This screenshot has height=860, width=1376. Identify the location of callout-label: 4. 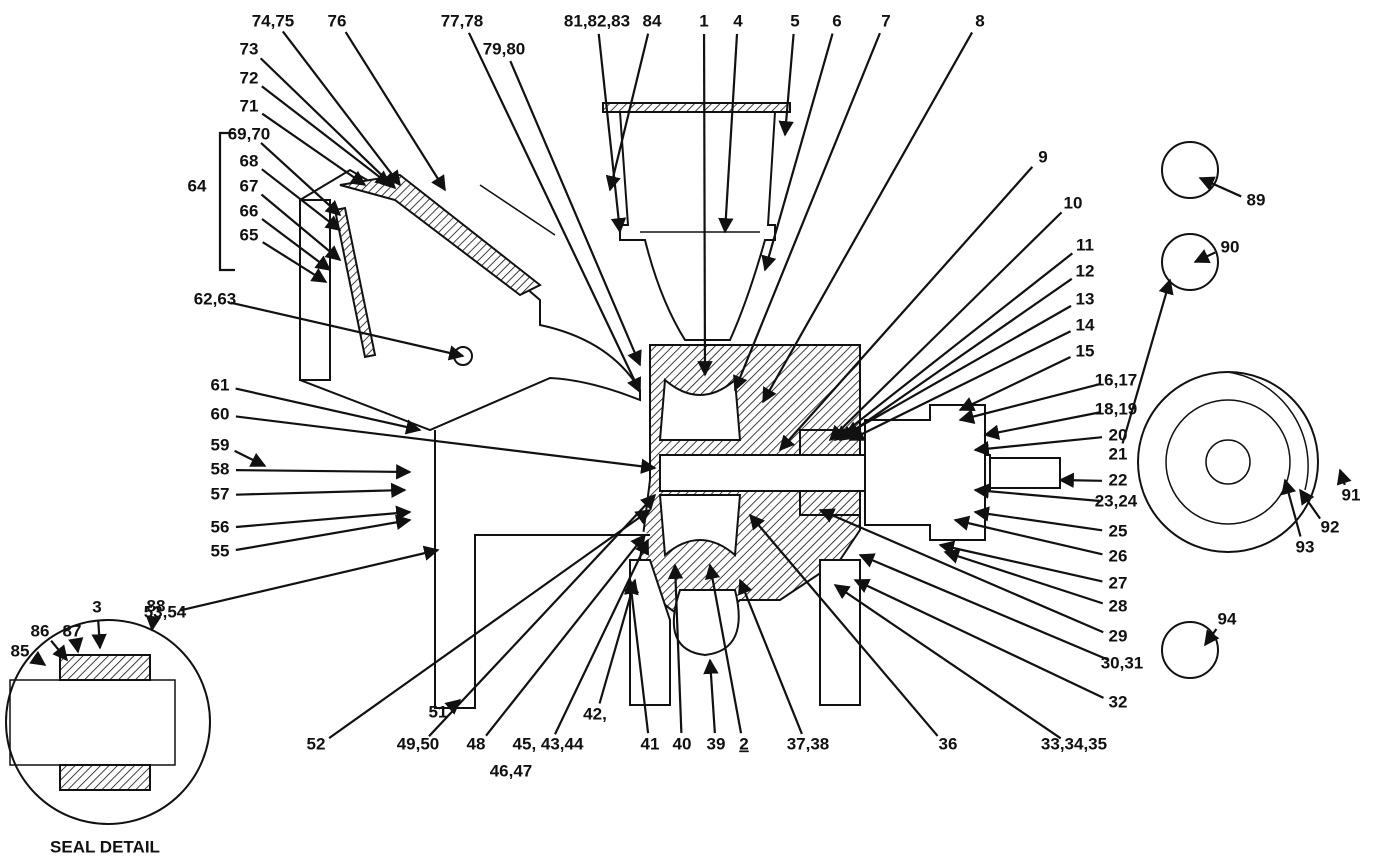
(738, 20).